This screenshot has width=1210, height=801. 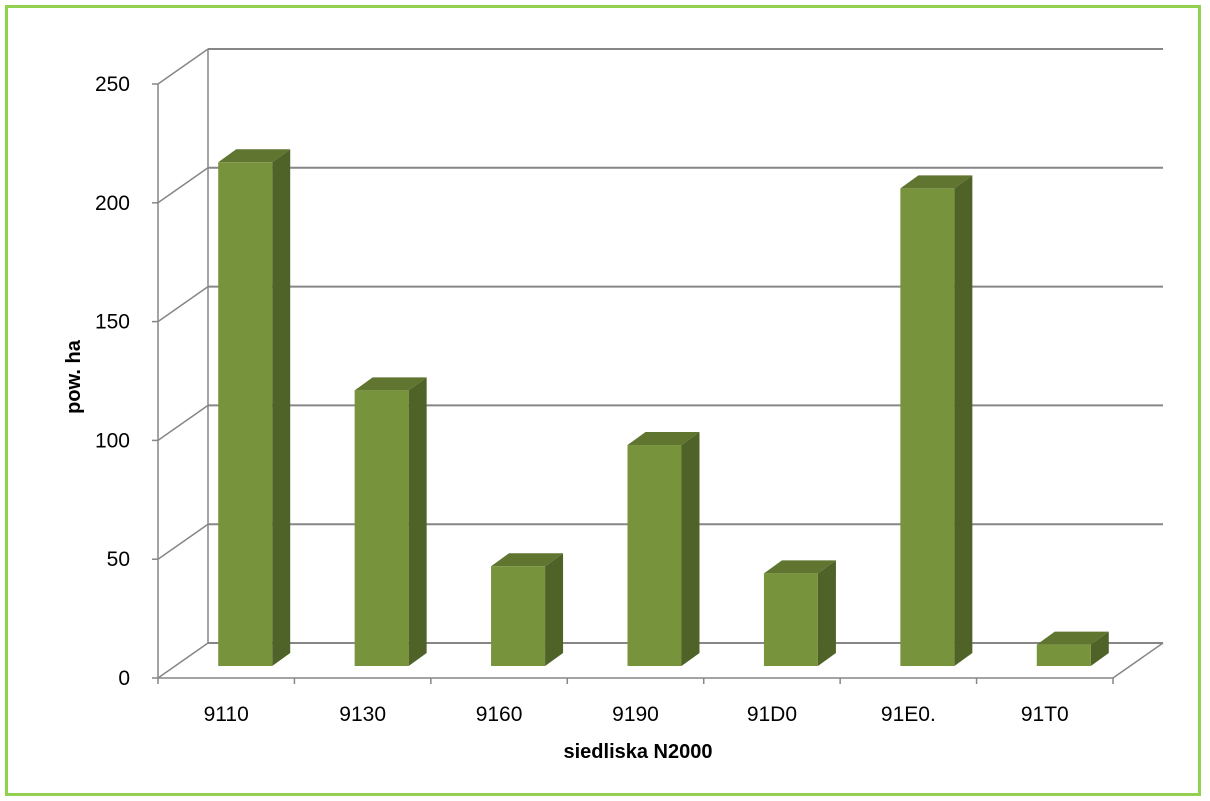 I want to click on y-axis-title: pow. ha, so click(x=74, y=376).